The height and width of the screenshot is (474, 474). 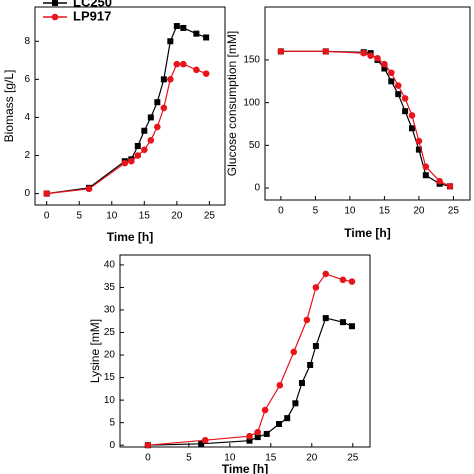 I want to click on y-tick-label: 5, so click(x=112, y=422).